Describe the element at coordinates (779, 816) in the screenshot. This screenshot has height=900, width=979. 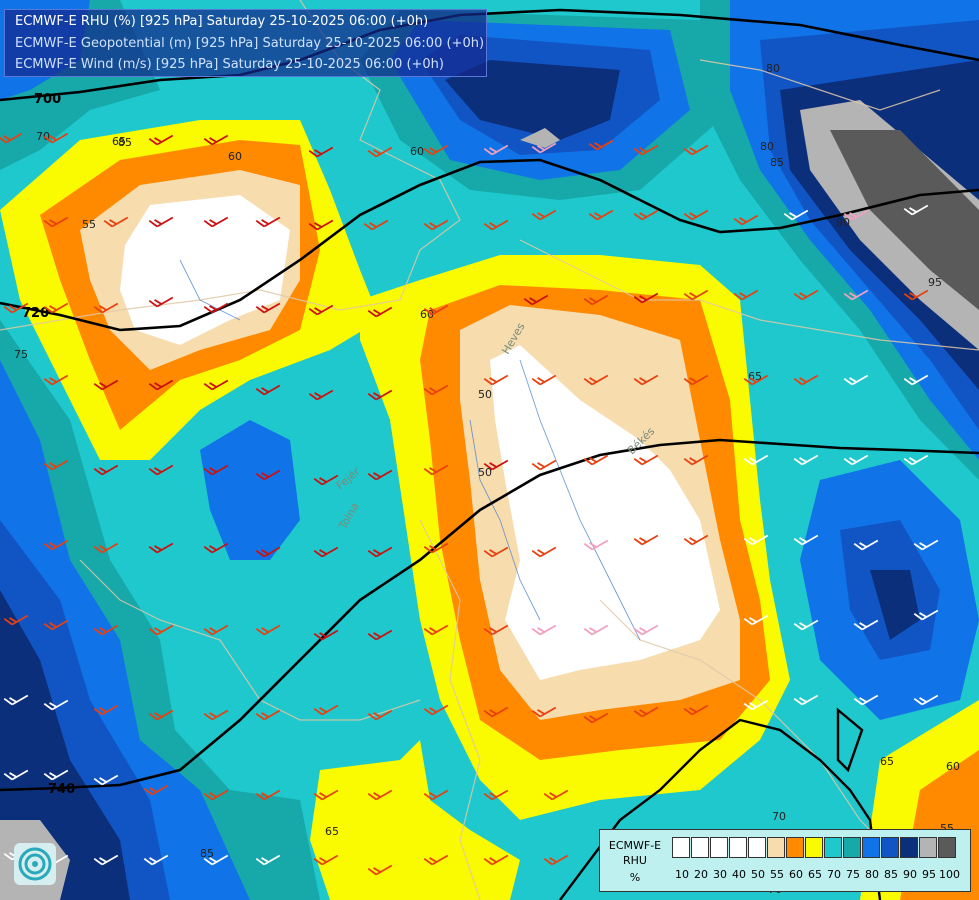
I see `rhu-contour-label: 70` at that location.